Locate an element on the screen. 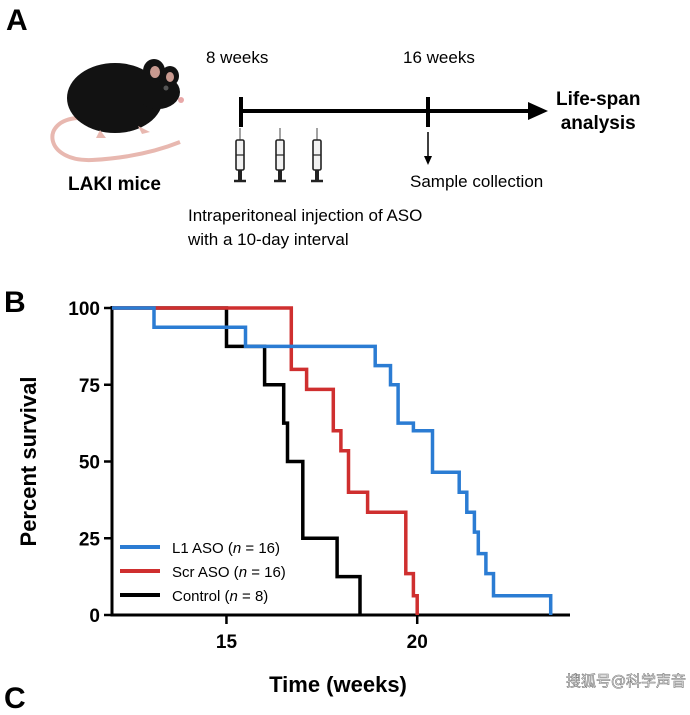  mouse-icon is located at coordinates (117, 111).